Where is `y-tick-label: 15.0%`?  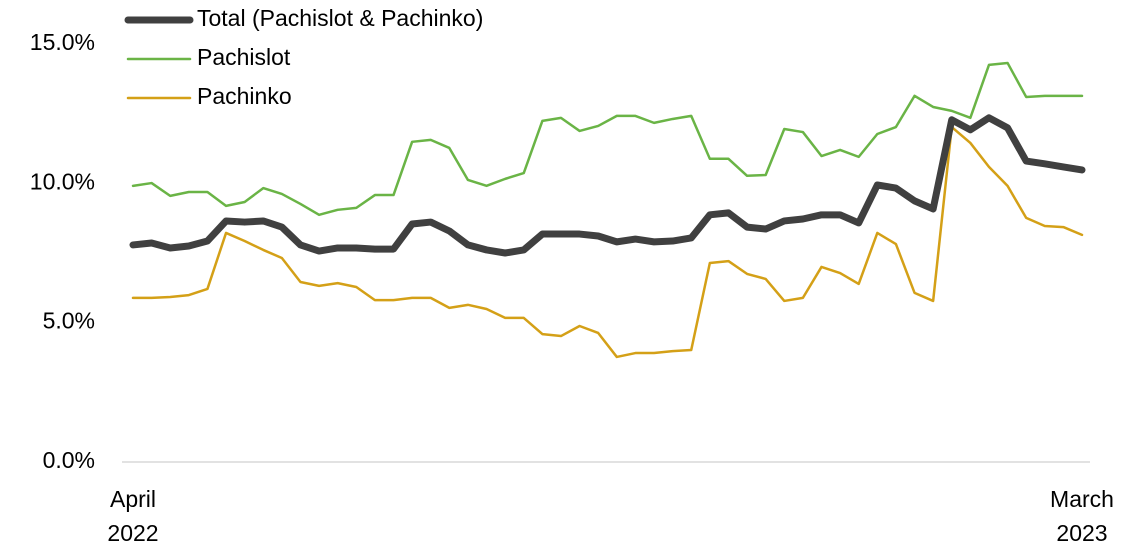 y-tick-label: 15.0% is located at coordinates (62, 42).